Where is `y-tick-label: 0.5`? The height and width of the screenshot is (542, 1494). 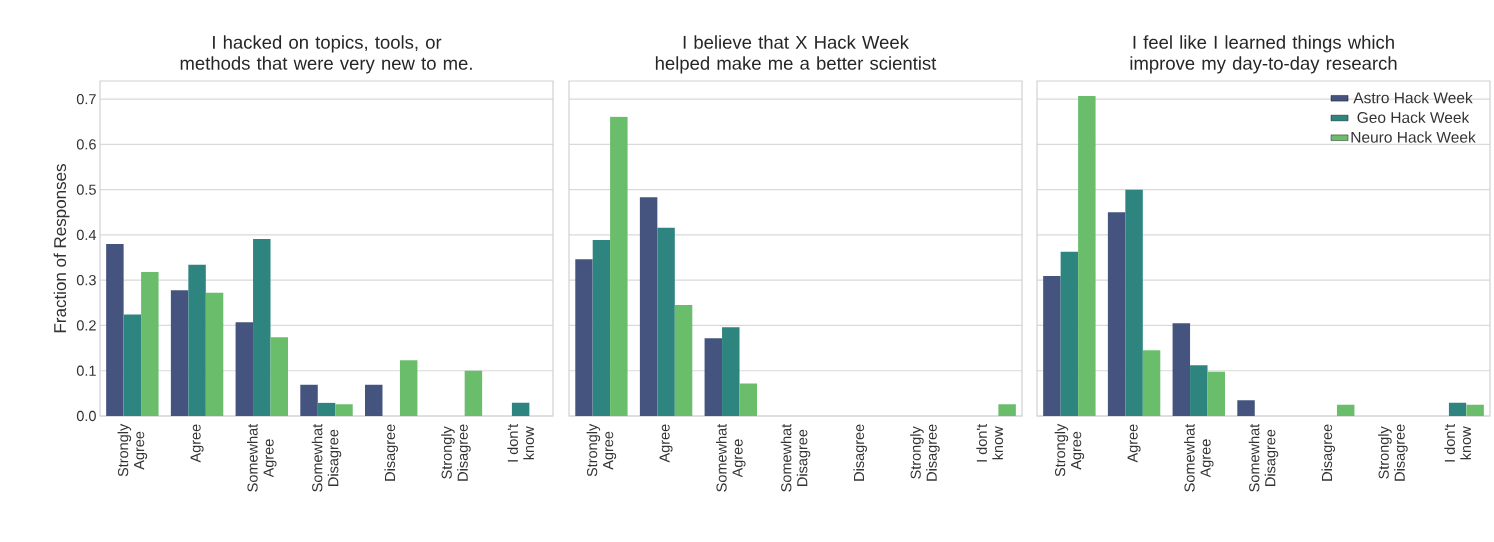
y-tick-label: 0.5 is located at coordinates (86, 189).